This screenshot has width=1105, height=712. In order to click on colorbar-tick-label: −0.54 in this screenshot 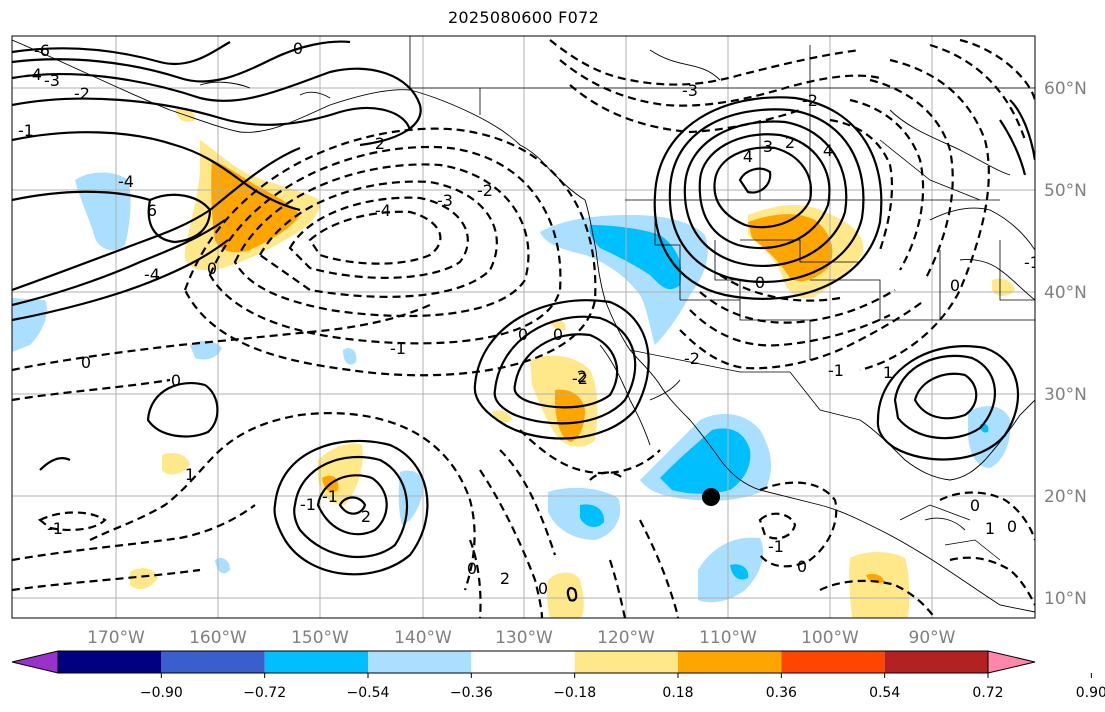, I will do `click(368, 693)`.